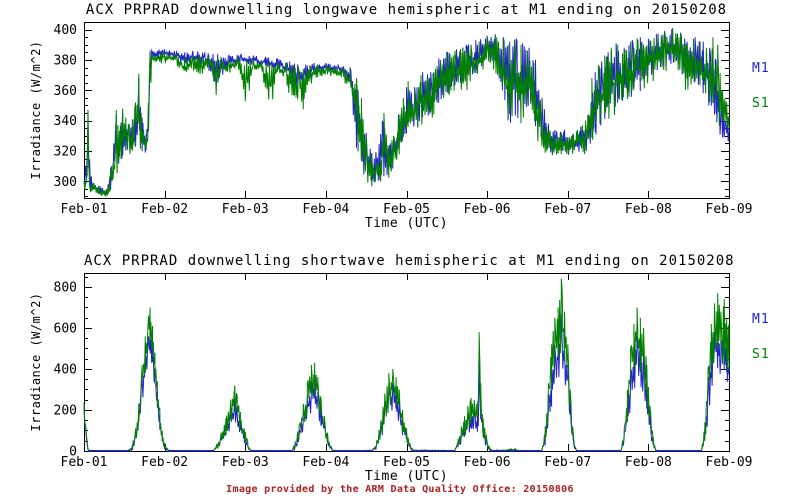 The image size is (800, 500). I want to click on y-tick-label: 200, so click(65, 410).